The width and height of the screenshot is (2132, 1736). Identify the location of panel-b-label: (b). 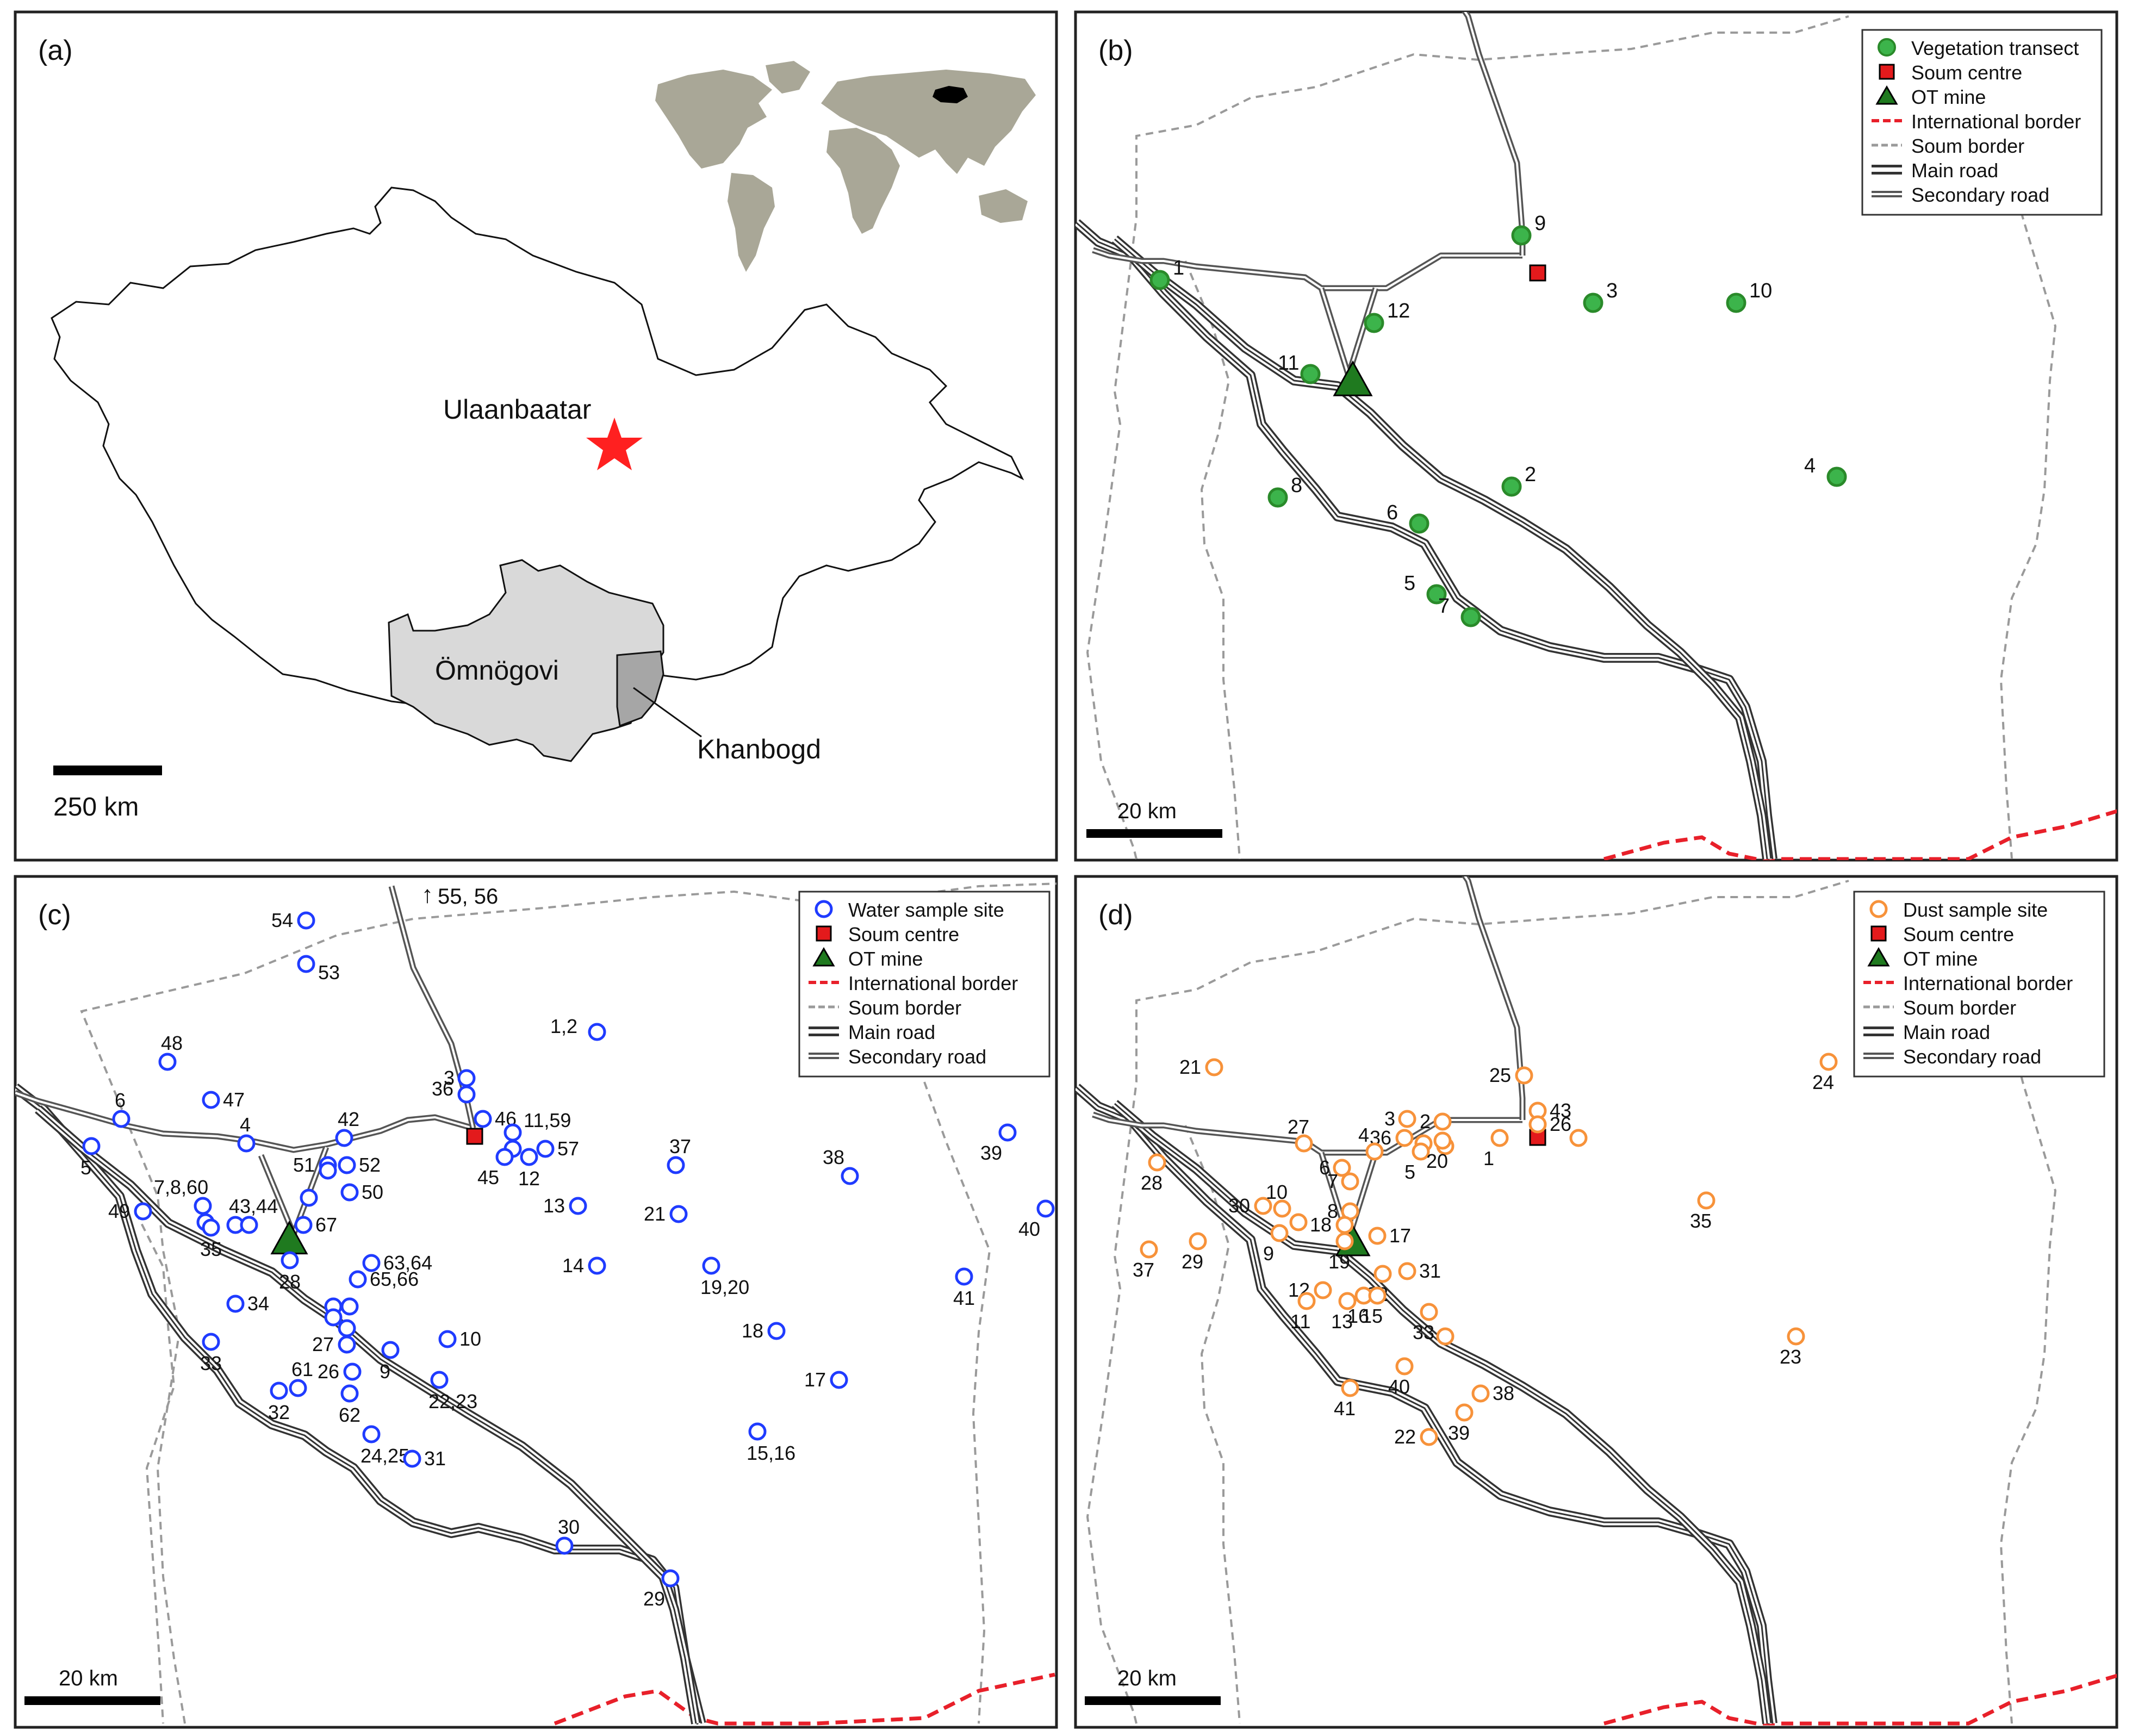
(1115, 50).